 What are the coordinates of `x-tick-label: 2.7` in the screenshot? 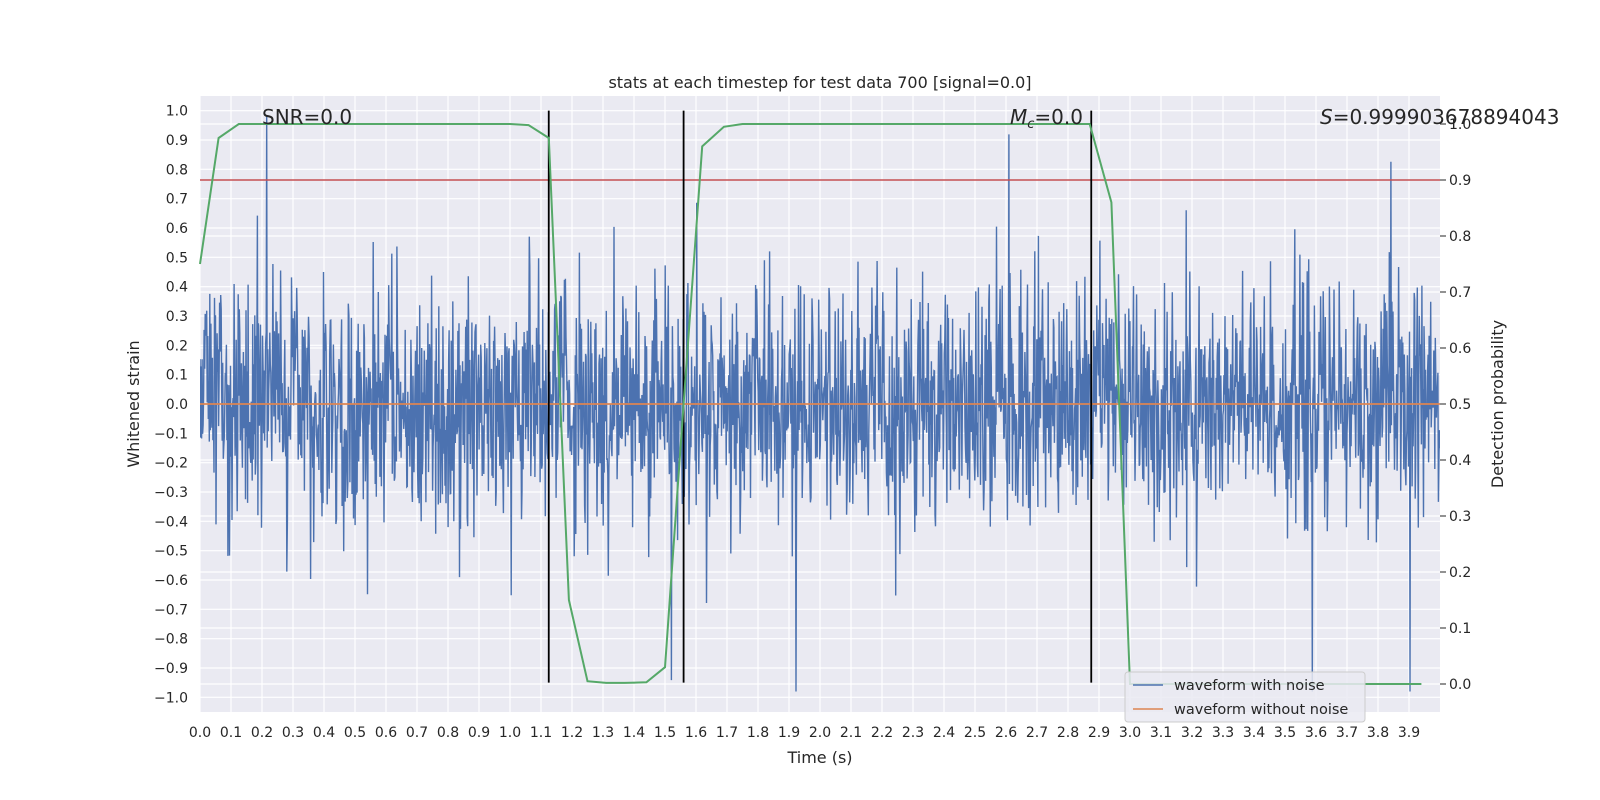 It's located at (1037, 733).